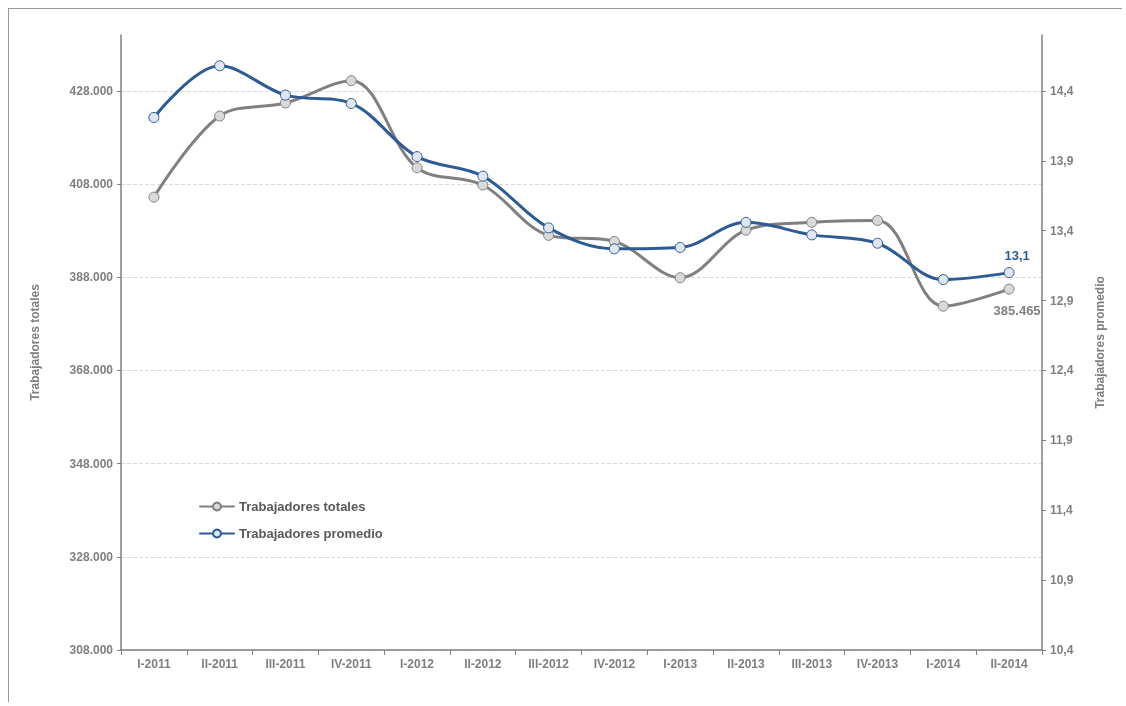  What do you see at coordinates (680, 664) in the screenshot?
I see `x-tick-label: I-2013` at bounding box center [680, 664].